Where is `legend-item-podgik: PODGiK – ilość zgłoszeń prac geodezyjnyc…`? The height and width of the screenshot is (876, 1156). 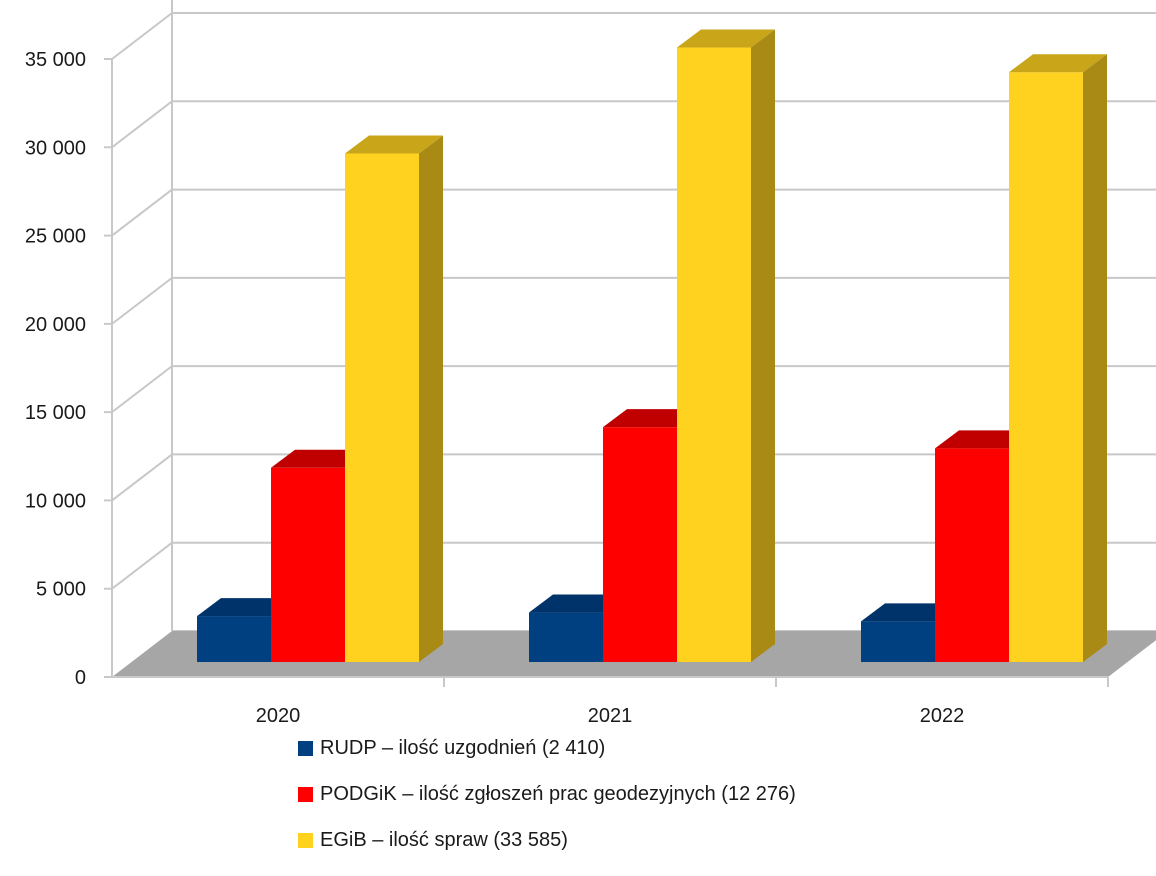
legend-item-podgik: PODGiK – ilość zgłoszeń prac geodezyjnyc… is located at coordinates (547, 793).